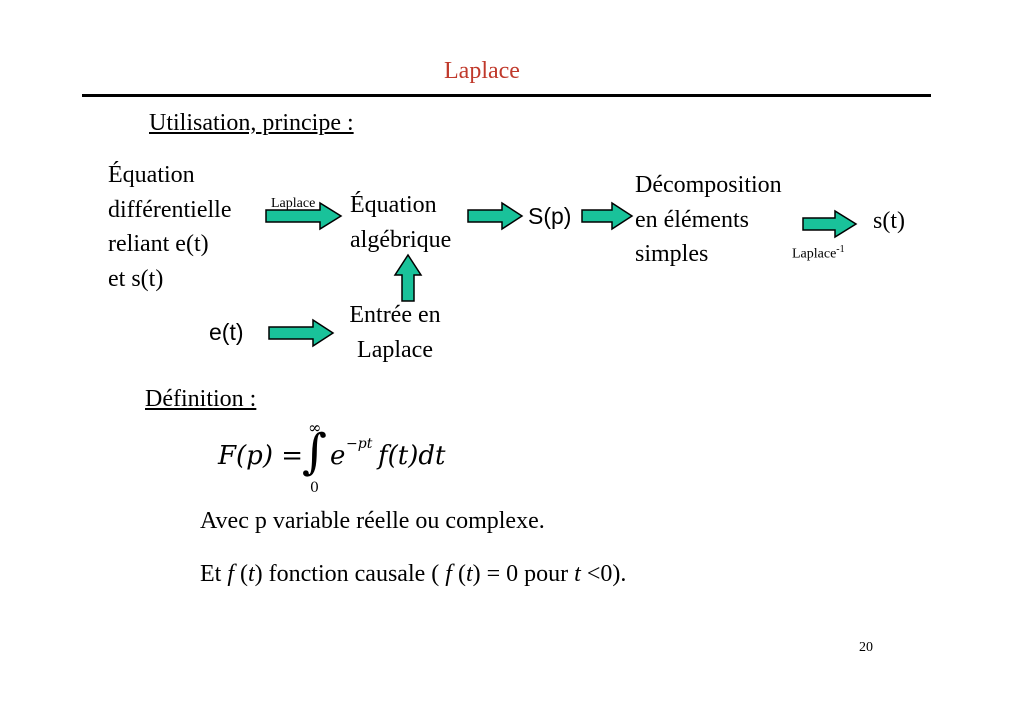 The width and height of the screenshot is (1024, 725). What do you see at coordinates (672, 254) in the screenshot?
I see `text-line: simples` at bounding box center [672, 254].